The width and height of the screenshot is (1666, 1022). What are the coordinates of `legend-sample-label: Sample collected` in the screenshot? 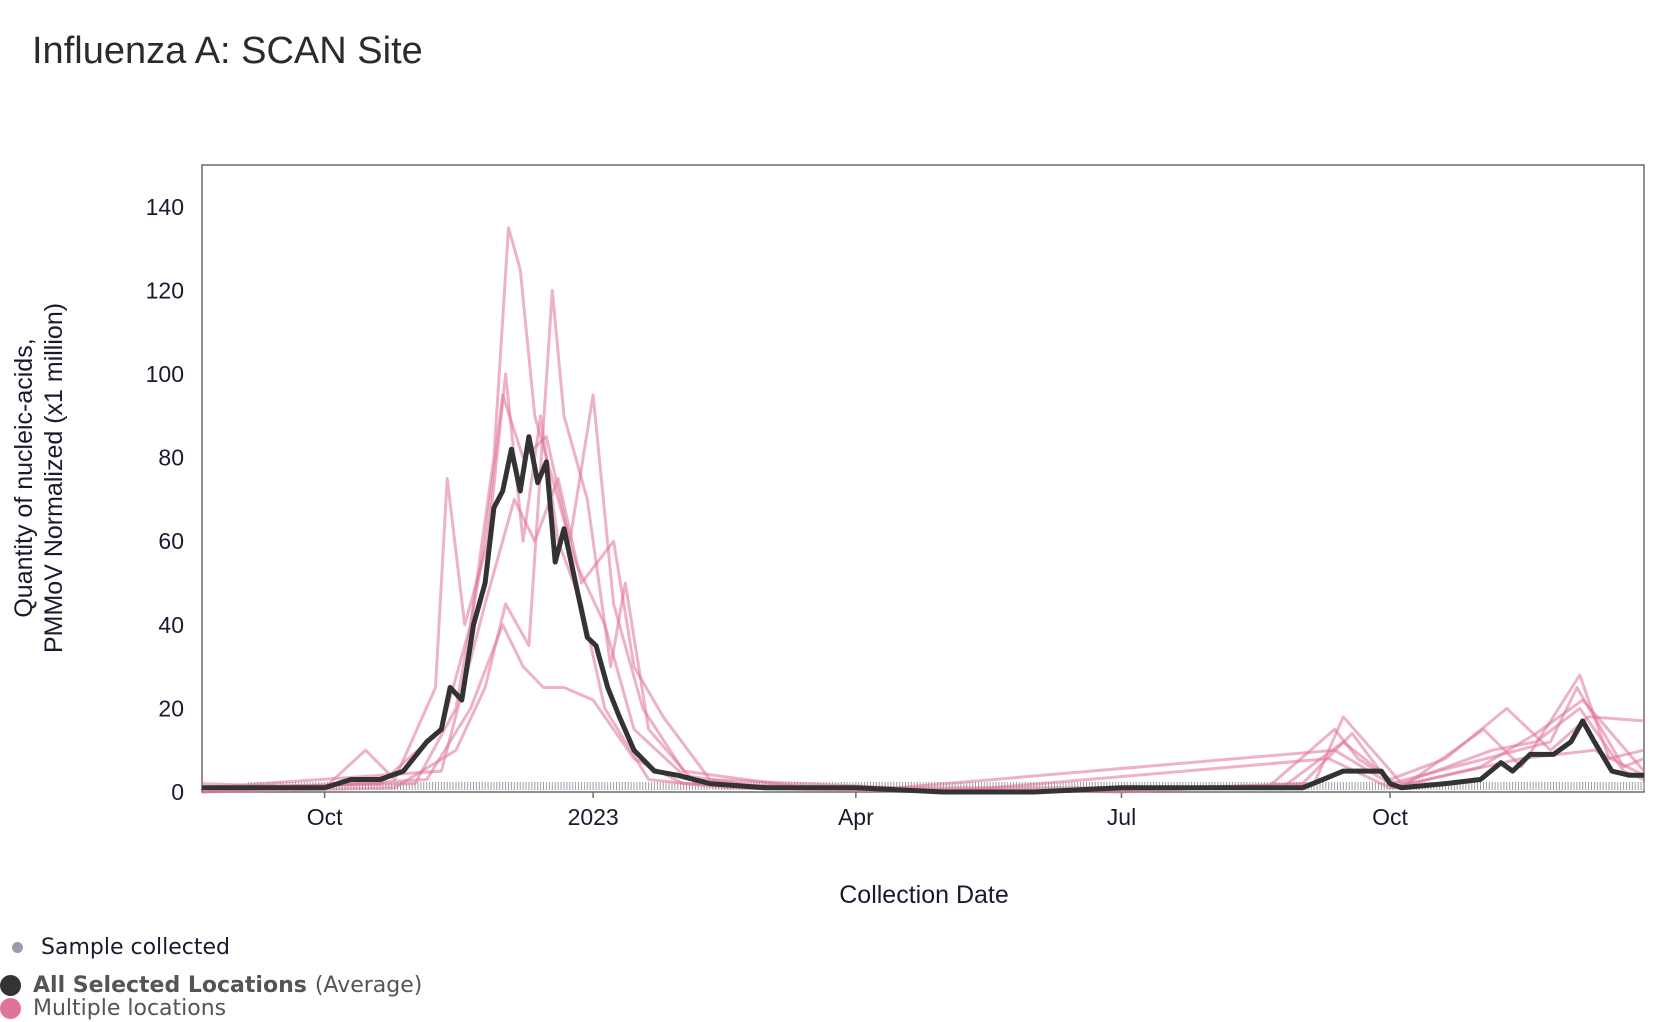 It's located at (136, 947).